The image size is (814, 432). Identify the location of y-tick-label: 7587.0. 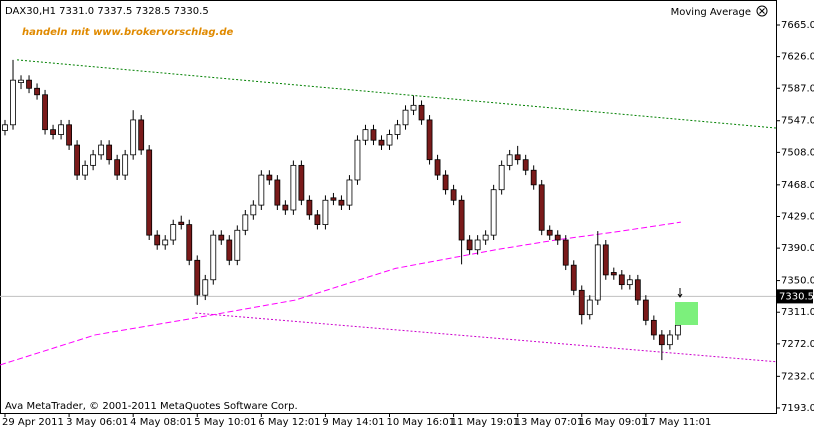
(797, 88).